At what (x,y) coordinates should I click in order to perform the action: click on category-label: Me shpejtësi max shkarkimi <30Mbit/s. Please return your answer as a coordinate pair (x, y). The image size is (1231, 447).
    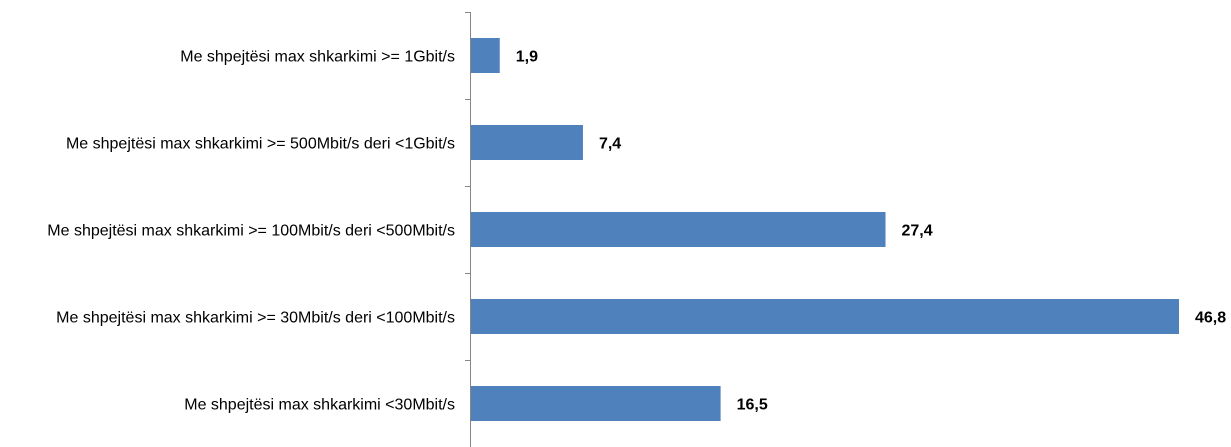
    Looking at the image, I should click on (319, 405).